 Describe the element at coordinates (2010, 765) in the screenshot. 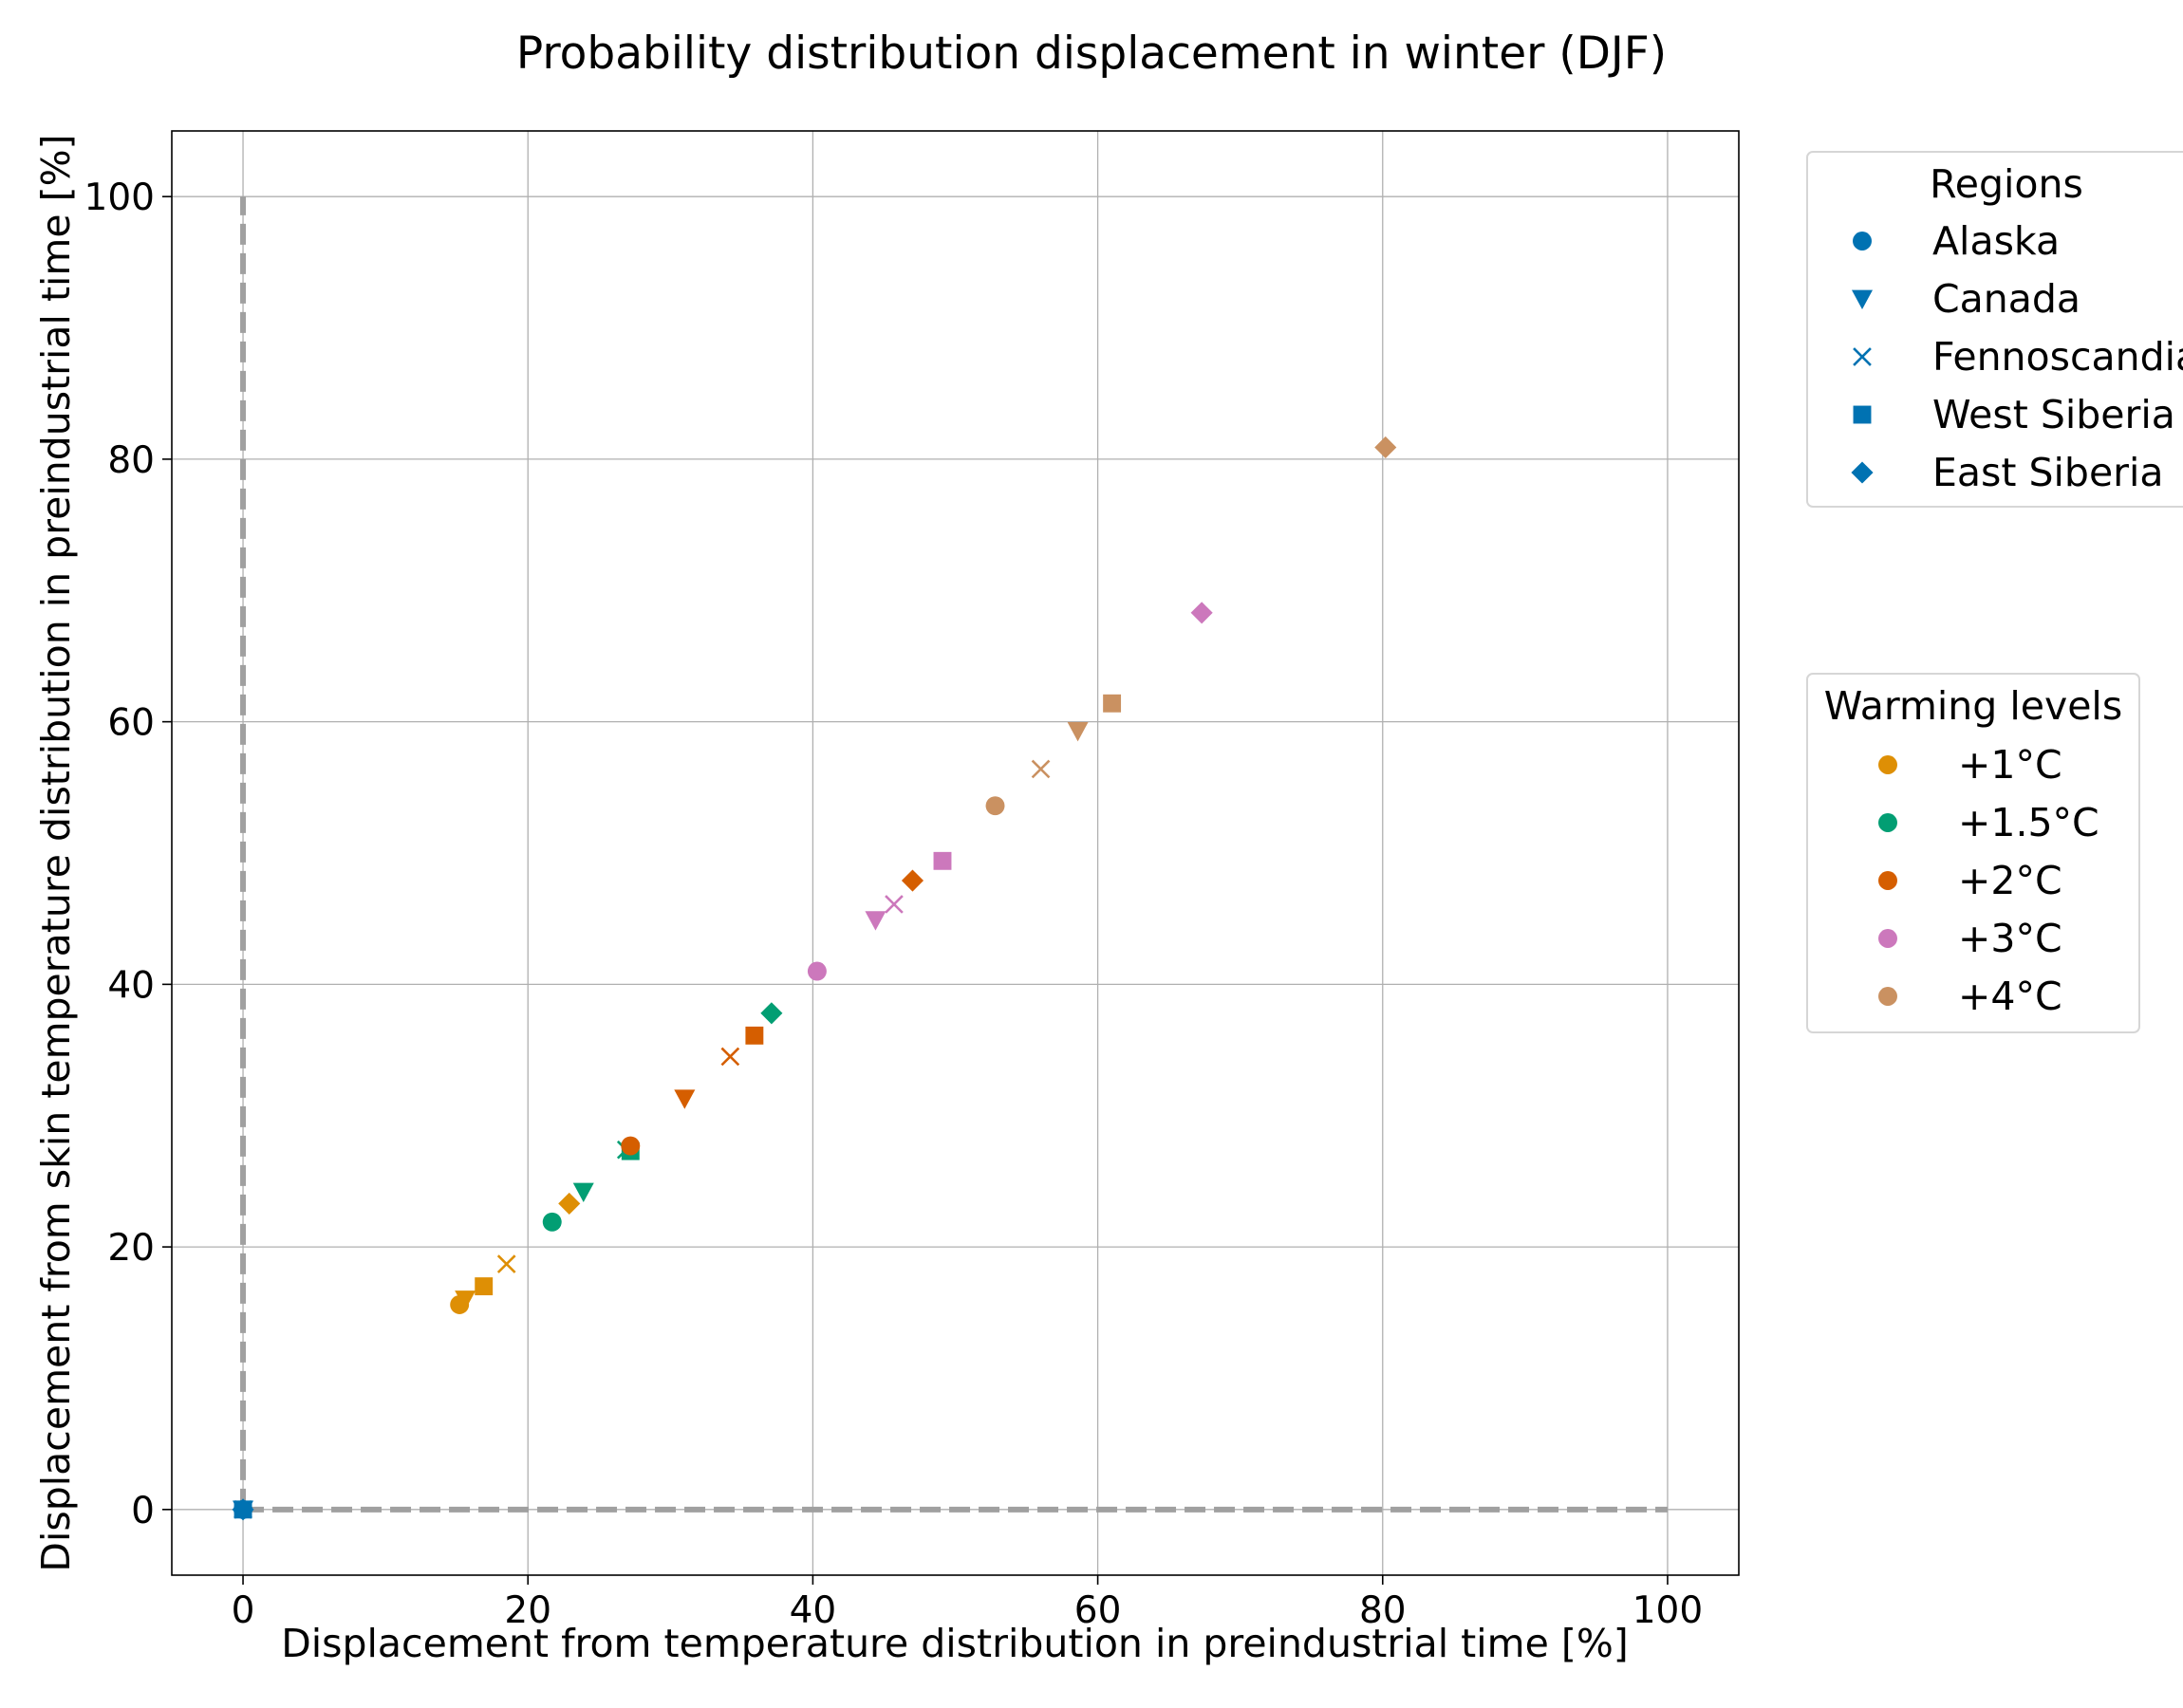

I see `legend-label-plus1c: +1°C` at that location.